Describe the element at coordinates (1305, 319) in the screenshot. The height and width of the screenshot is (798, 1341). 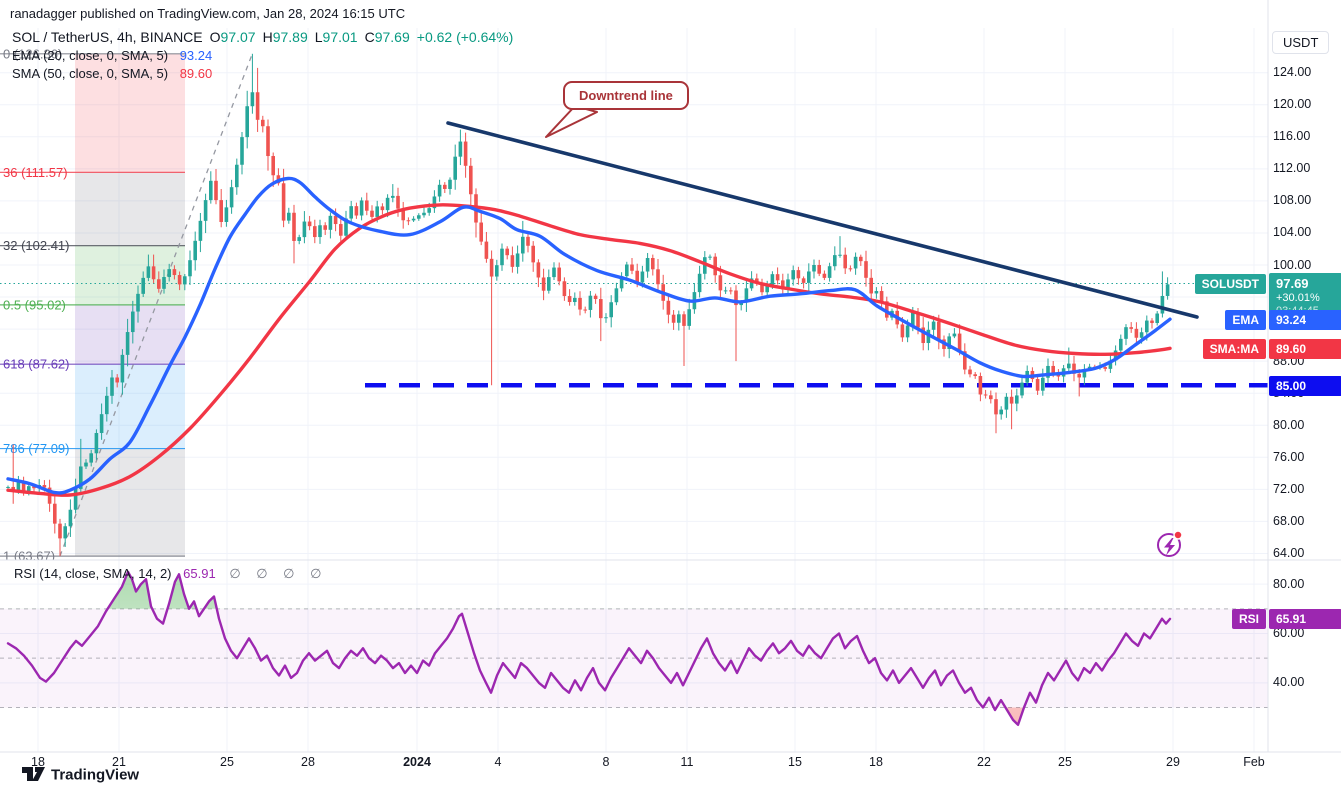
I see `ema-axis-label: 93.24` at that location.